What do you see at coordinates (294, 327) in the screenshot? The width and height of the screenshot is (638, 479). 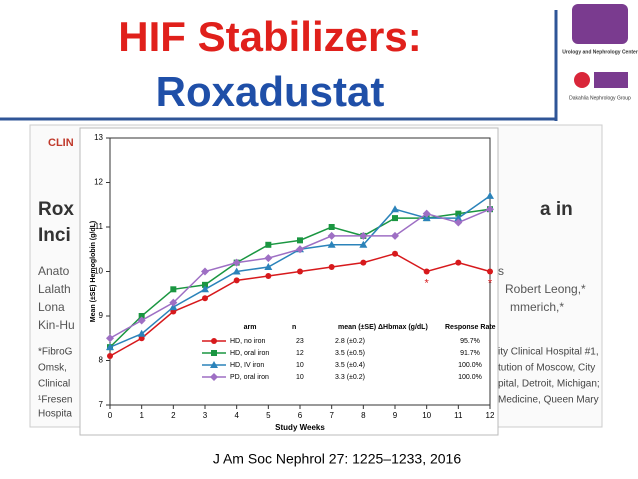 I see `legend-header: n` at bounding box center [294, 327].